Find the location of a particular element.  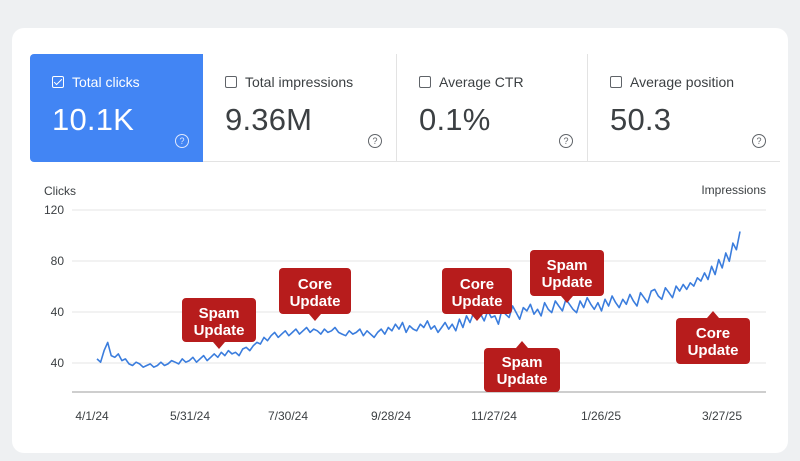

annotation-spam-update-1: Spam Update is located at coordinates (219, 323).